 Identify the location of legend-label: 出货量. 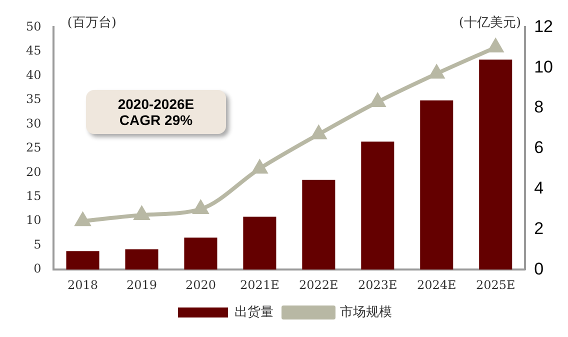
(254, 312).